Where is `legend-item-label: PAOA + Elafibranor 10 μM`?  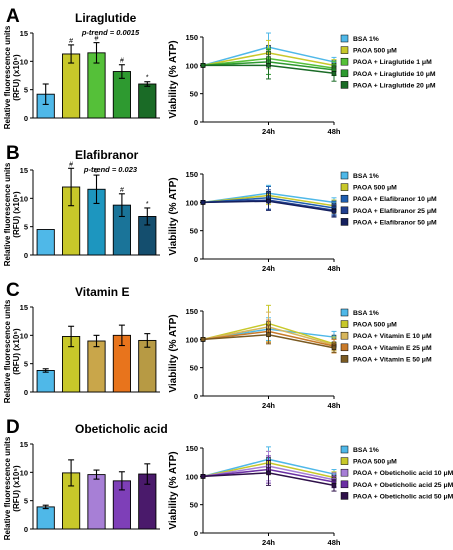
legend-item-label: PAOA + Elafibranor 10 μM is located at coordinates (395, 199).